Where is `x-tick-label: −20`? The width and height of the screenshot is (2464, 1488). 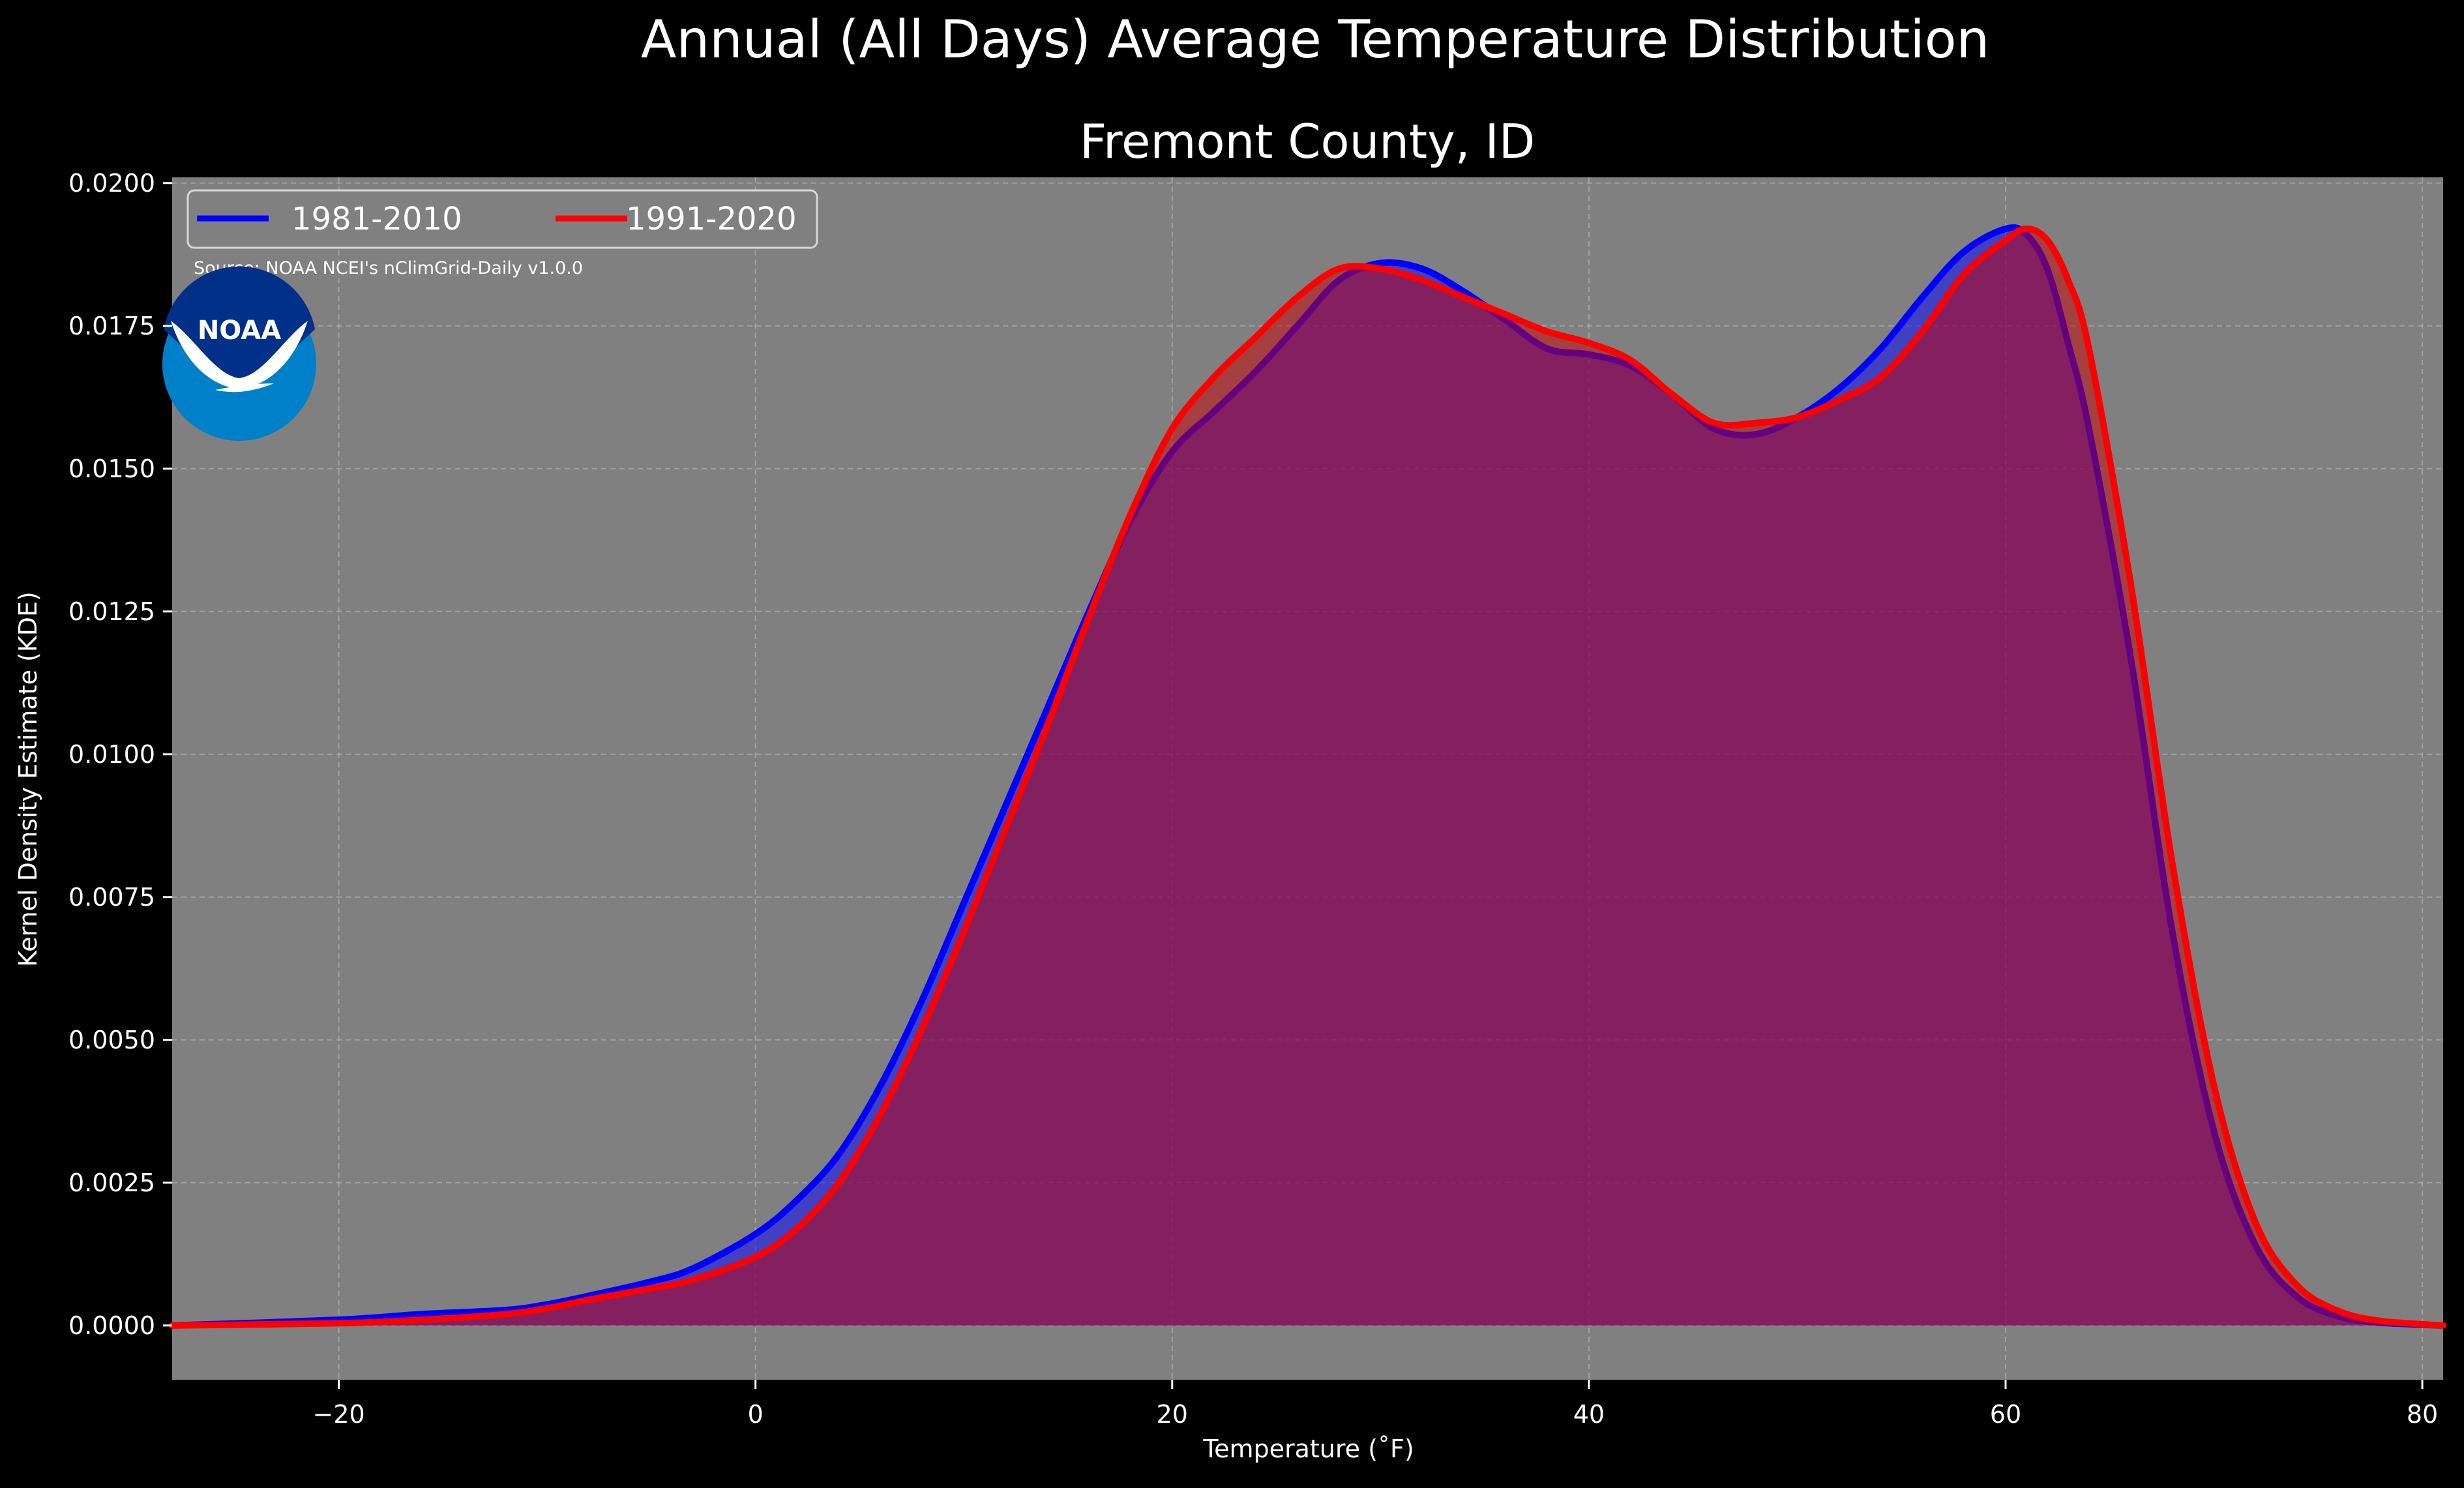 x-tick-label: −20 is located at coordinates (339, 1414).